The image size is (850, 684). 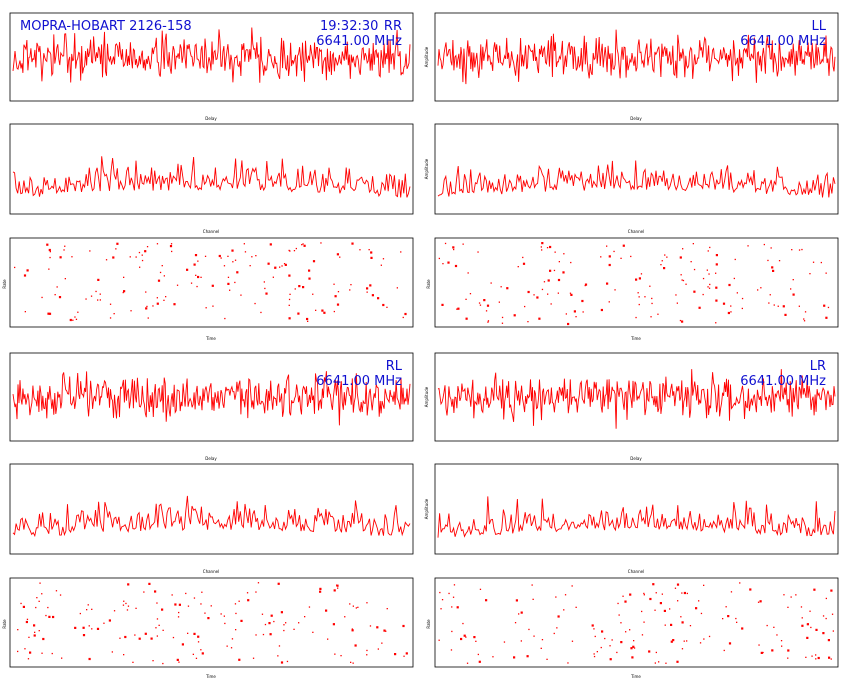 What do you see at coordinates (208, 628) in the screenshot?
I see `panel-rl-rate: Rate Time` at bounding box center [208, 628].